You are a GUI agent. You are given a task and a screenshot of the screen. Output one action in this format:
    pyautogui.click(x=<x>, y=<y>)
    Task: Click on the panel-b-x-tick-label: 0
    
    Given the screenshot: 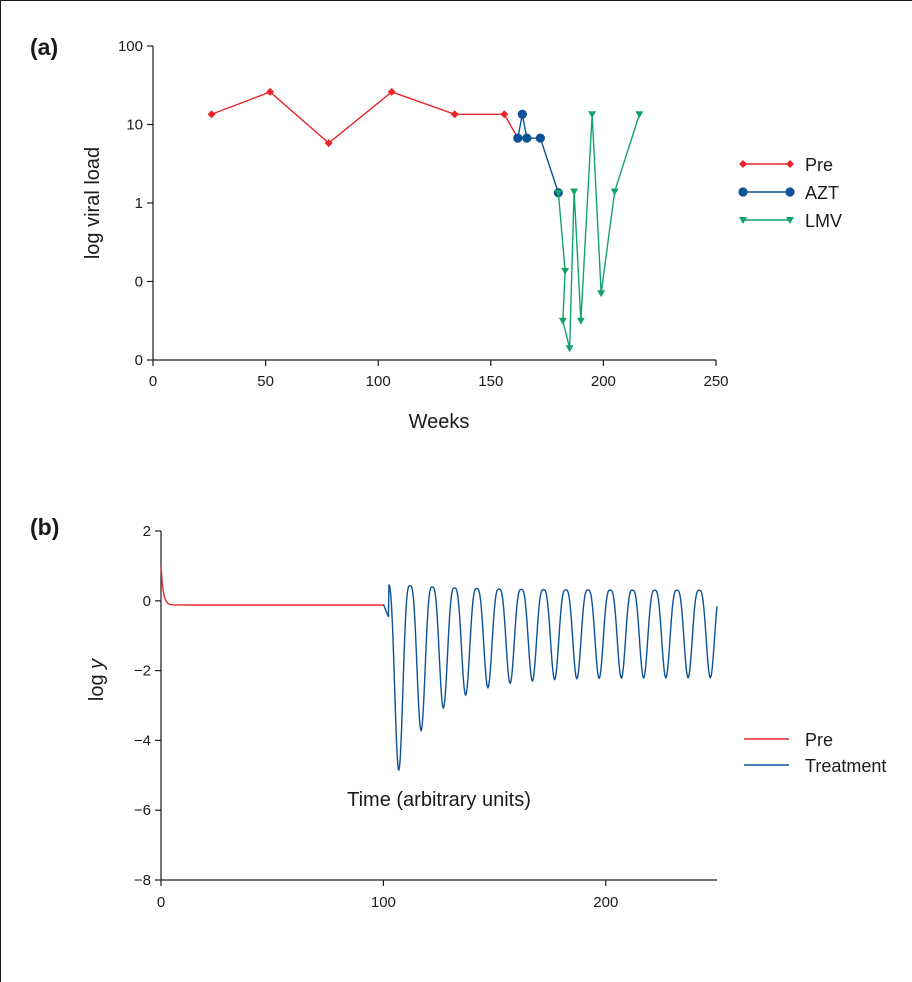 What is the action you would take?
    pyautogui.click(x=161, y=902)
    